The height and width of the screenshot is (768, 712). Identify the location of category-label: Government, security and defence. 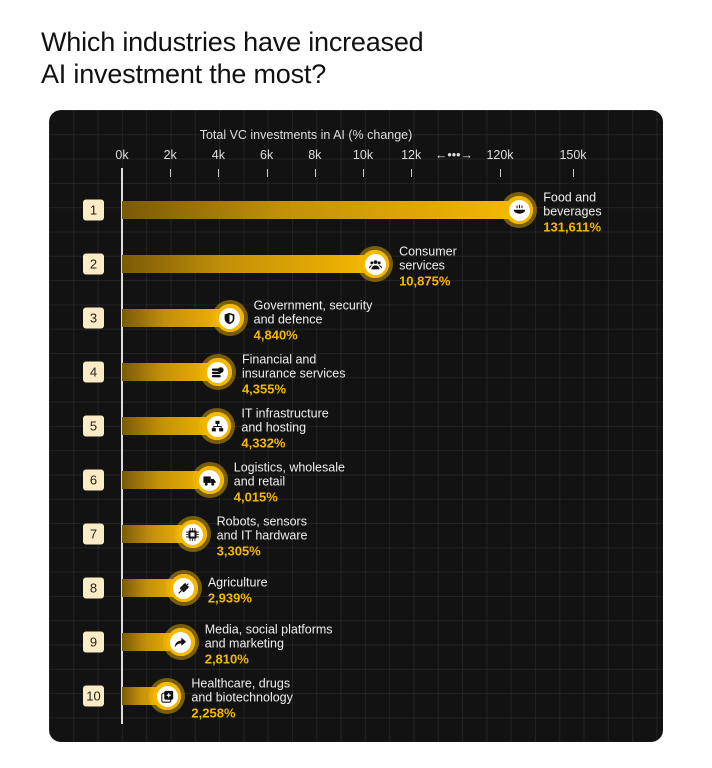
(313, 312).